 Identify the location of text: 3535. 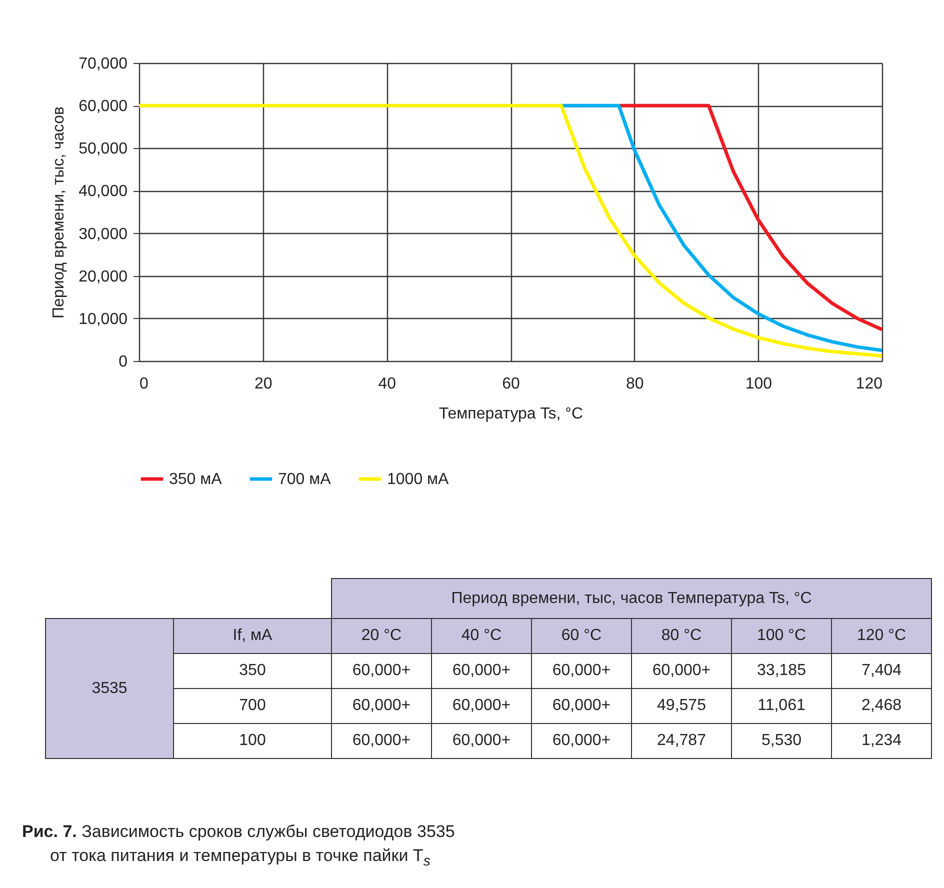
(110, 688).